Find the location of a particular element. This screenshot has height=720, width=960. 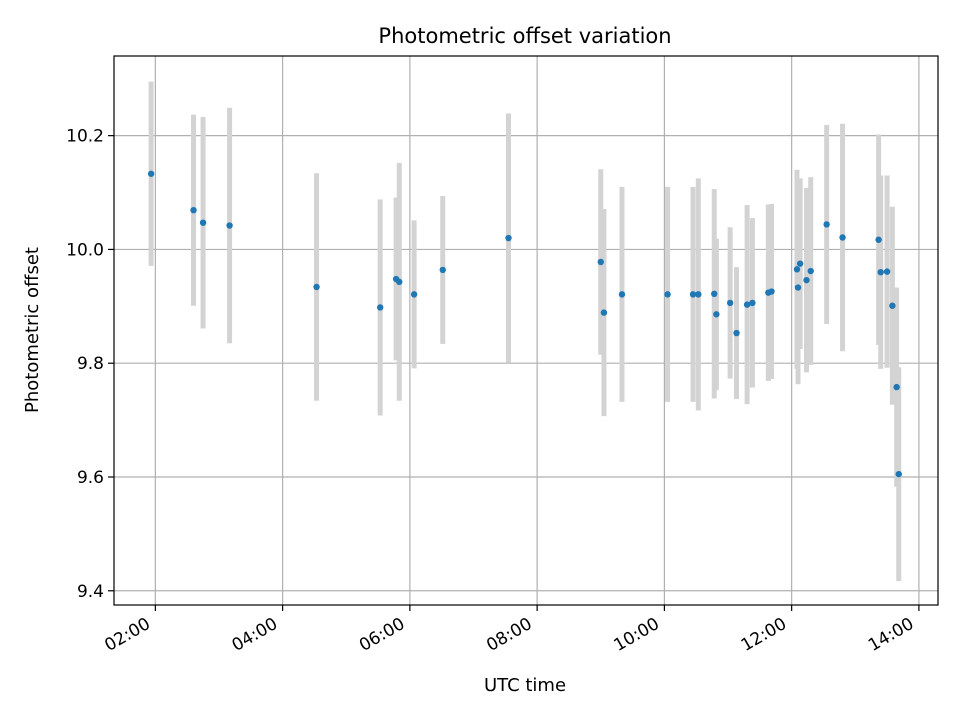

y-tick-label: 9.8 is located at coordinates (90, 364).